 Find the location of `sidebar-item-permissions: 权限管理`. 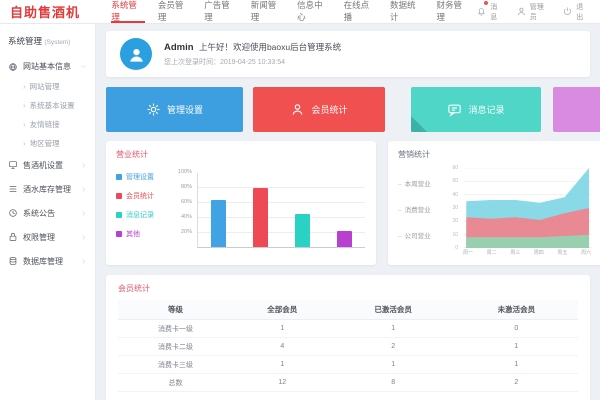

sidebar-item-permissions: 权限管理 is located at coordinates (47, 237).